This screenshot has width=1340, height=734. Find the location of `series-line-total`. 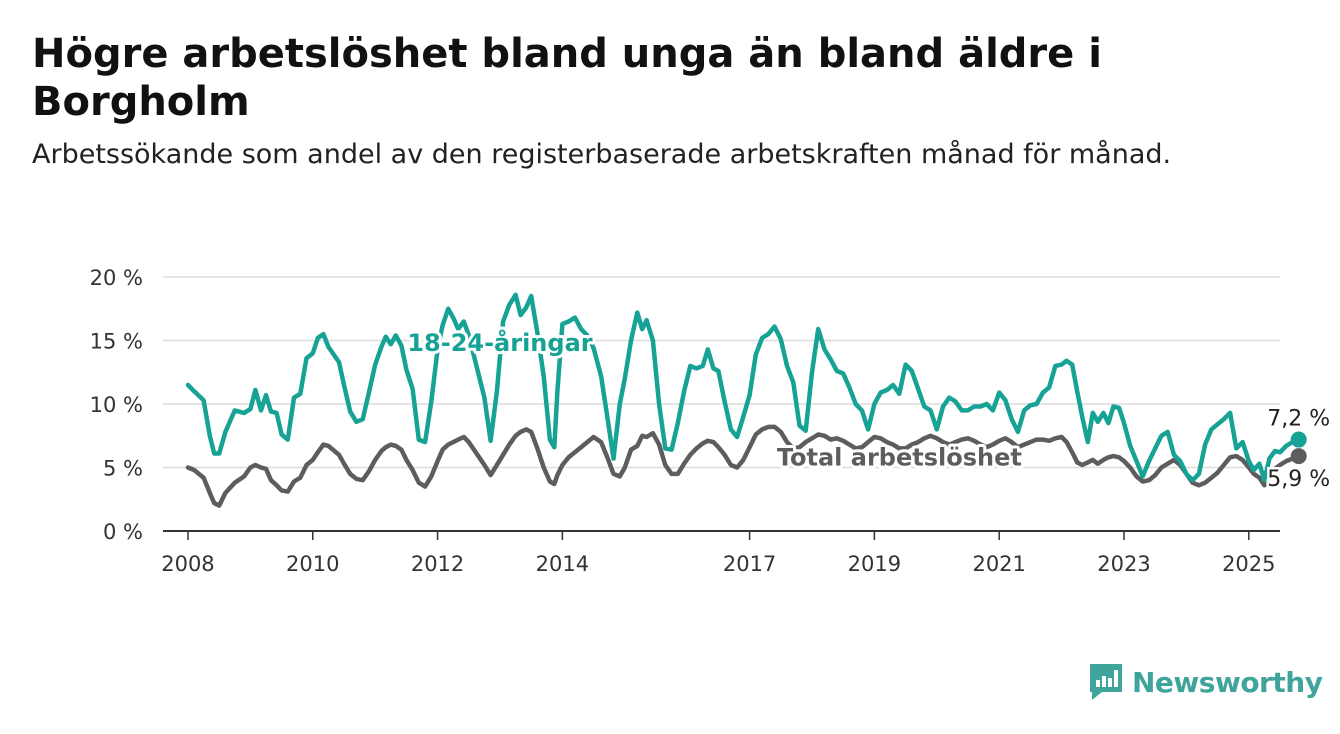

series-line-total is located at coordinates (743, 466).